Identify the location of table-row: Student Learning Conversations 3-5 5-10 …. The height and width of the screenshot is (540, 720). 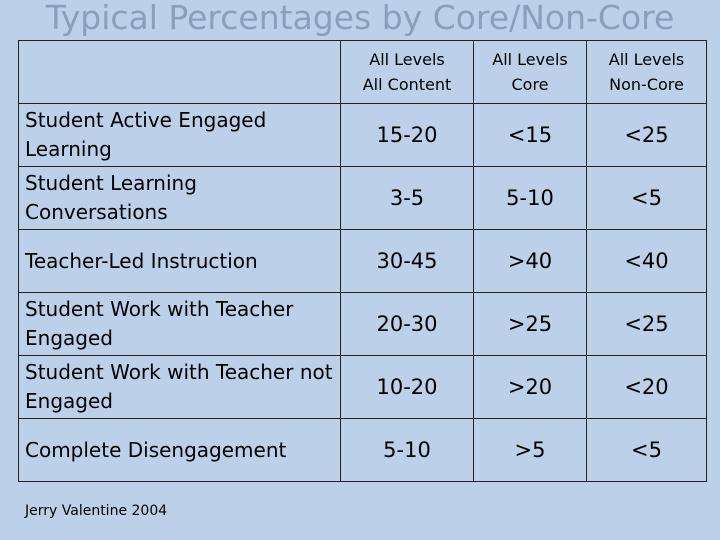
(362, 198).